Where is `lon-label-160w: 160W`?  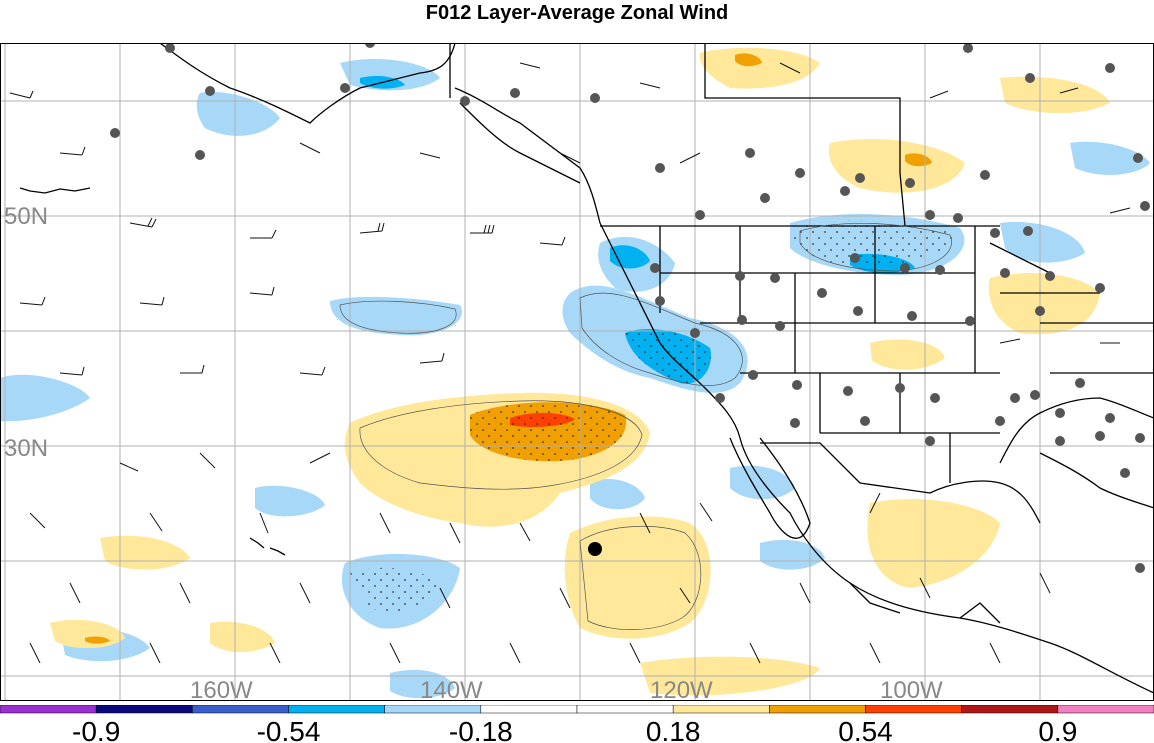 lon-label-160w: 160W is located at coordinates (221, 689).